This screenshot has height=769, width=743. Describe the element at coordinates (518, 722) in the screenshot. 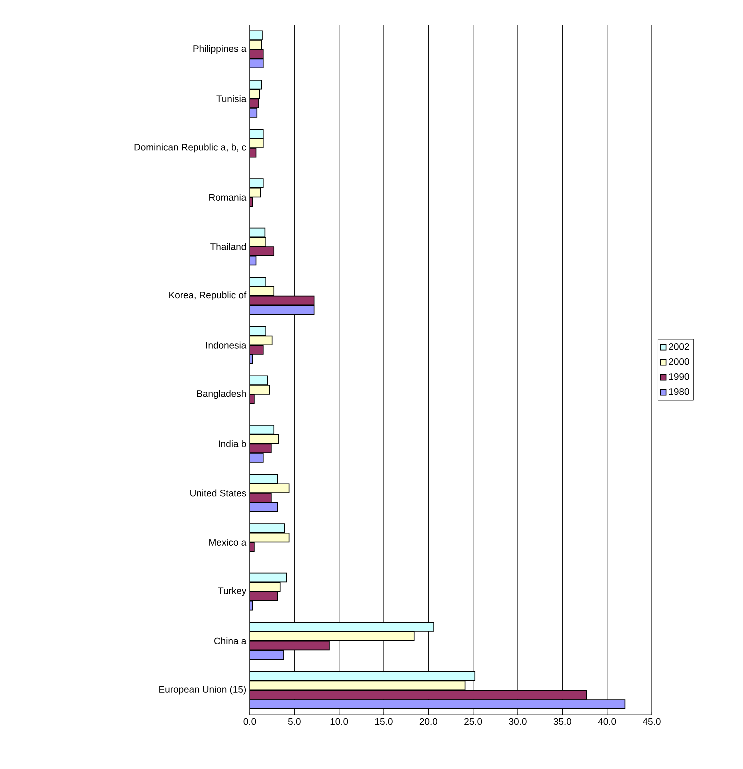

I see `x-tick-label: 30.0` at that location.